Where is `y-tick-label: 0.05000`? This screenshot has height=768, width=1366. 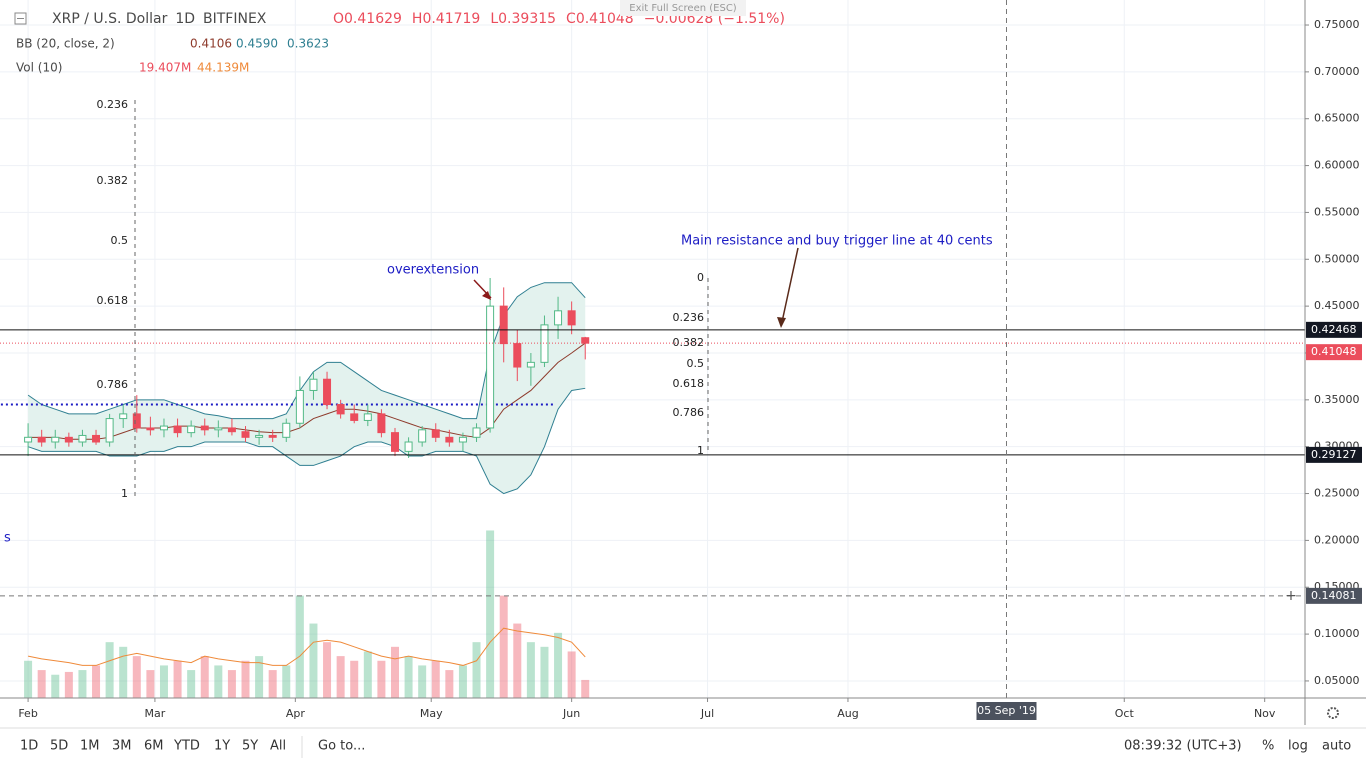
y-tick-label: 0.05000 is located at coordinates (1337, 680).